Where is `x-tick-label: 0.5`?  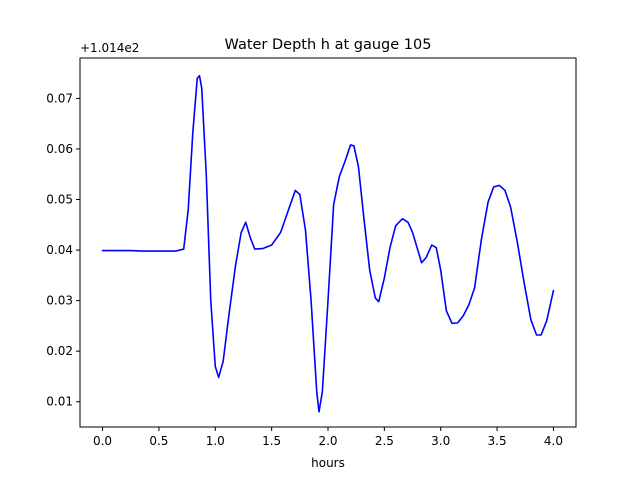 x-tick-label: 0.5 is located at coordinates (158, 441).